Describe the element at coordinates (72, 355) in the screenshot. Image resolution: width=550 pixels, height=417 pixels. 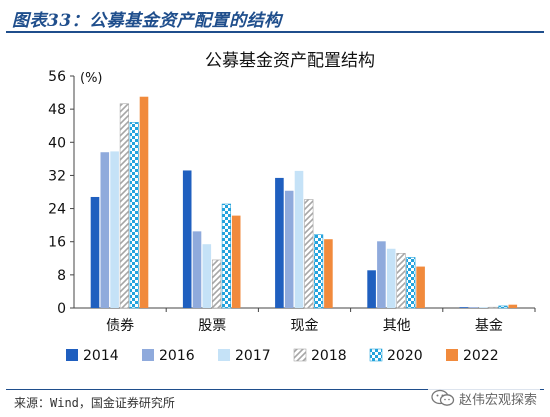
I see `legend-swatch-2014` at that location.